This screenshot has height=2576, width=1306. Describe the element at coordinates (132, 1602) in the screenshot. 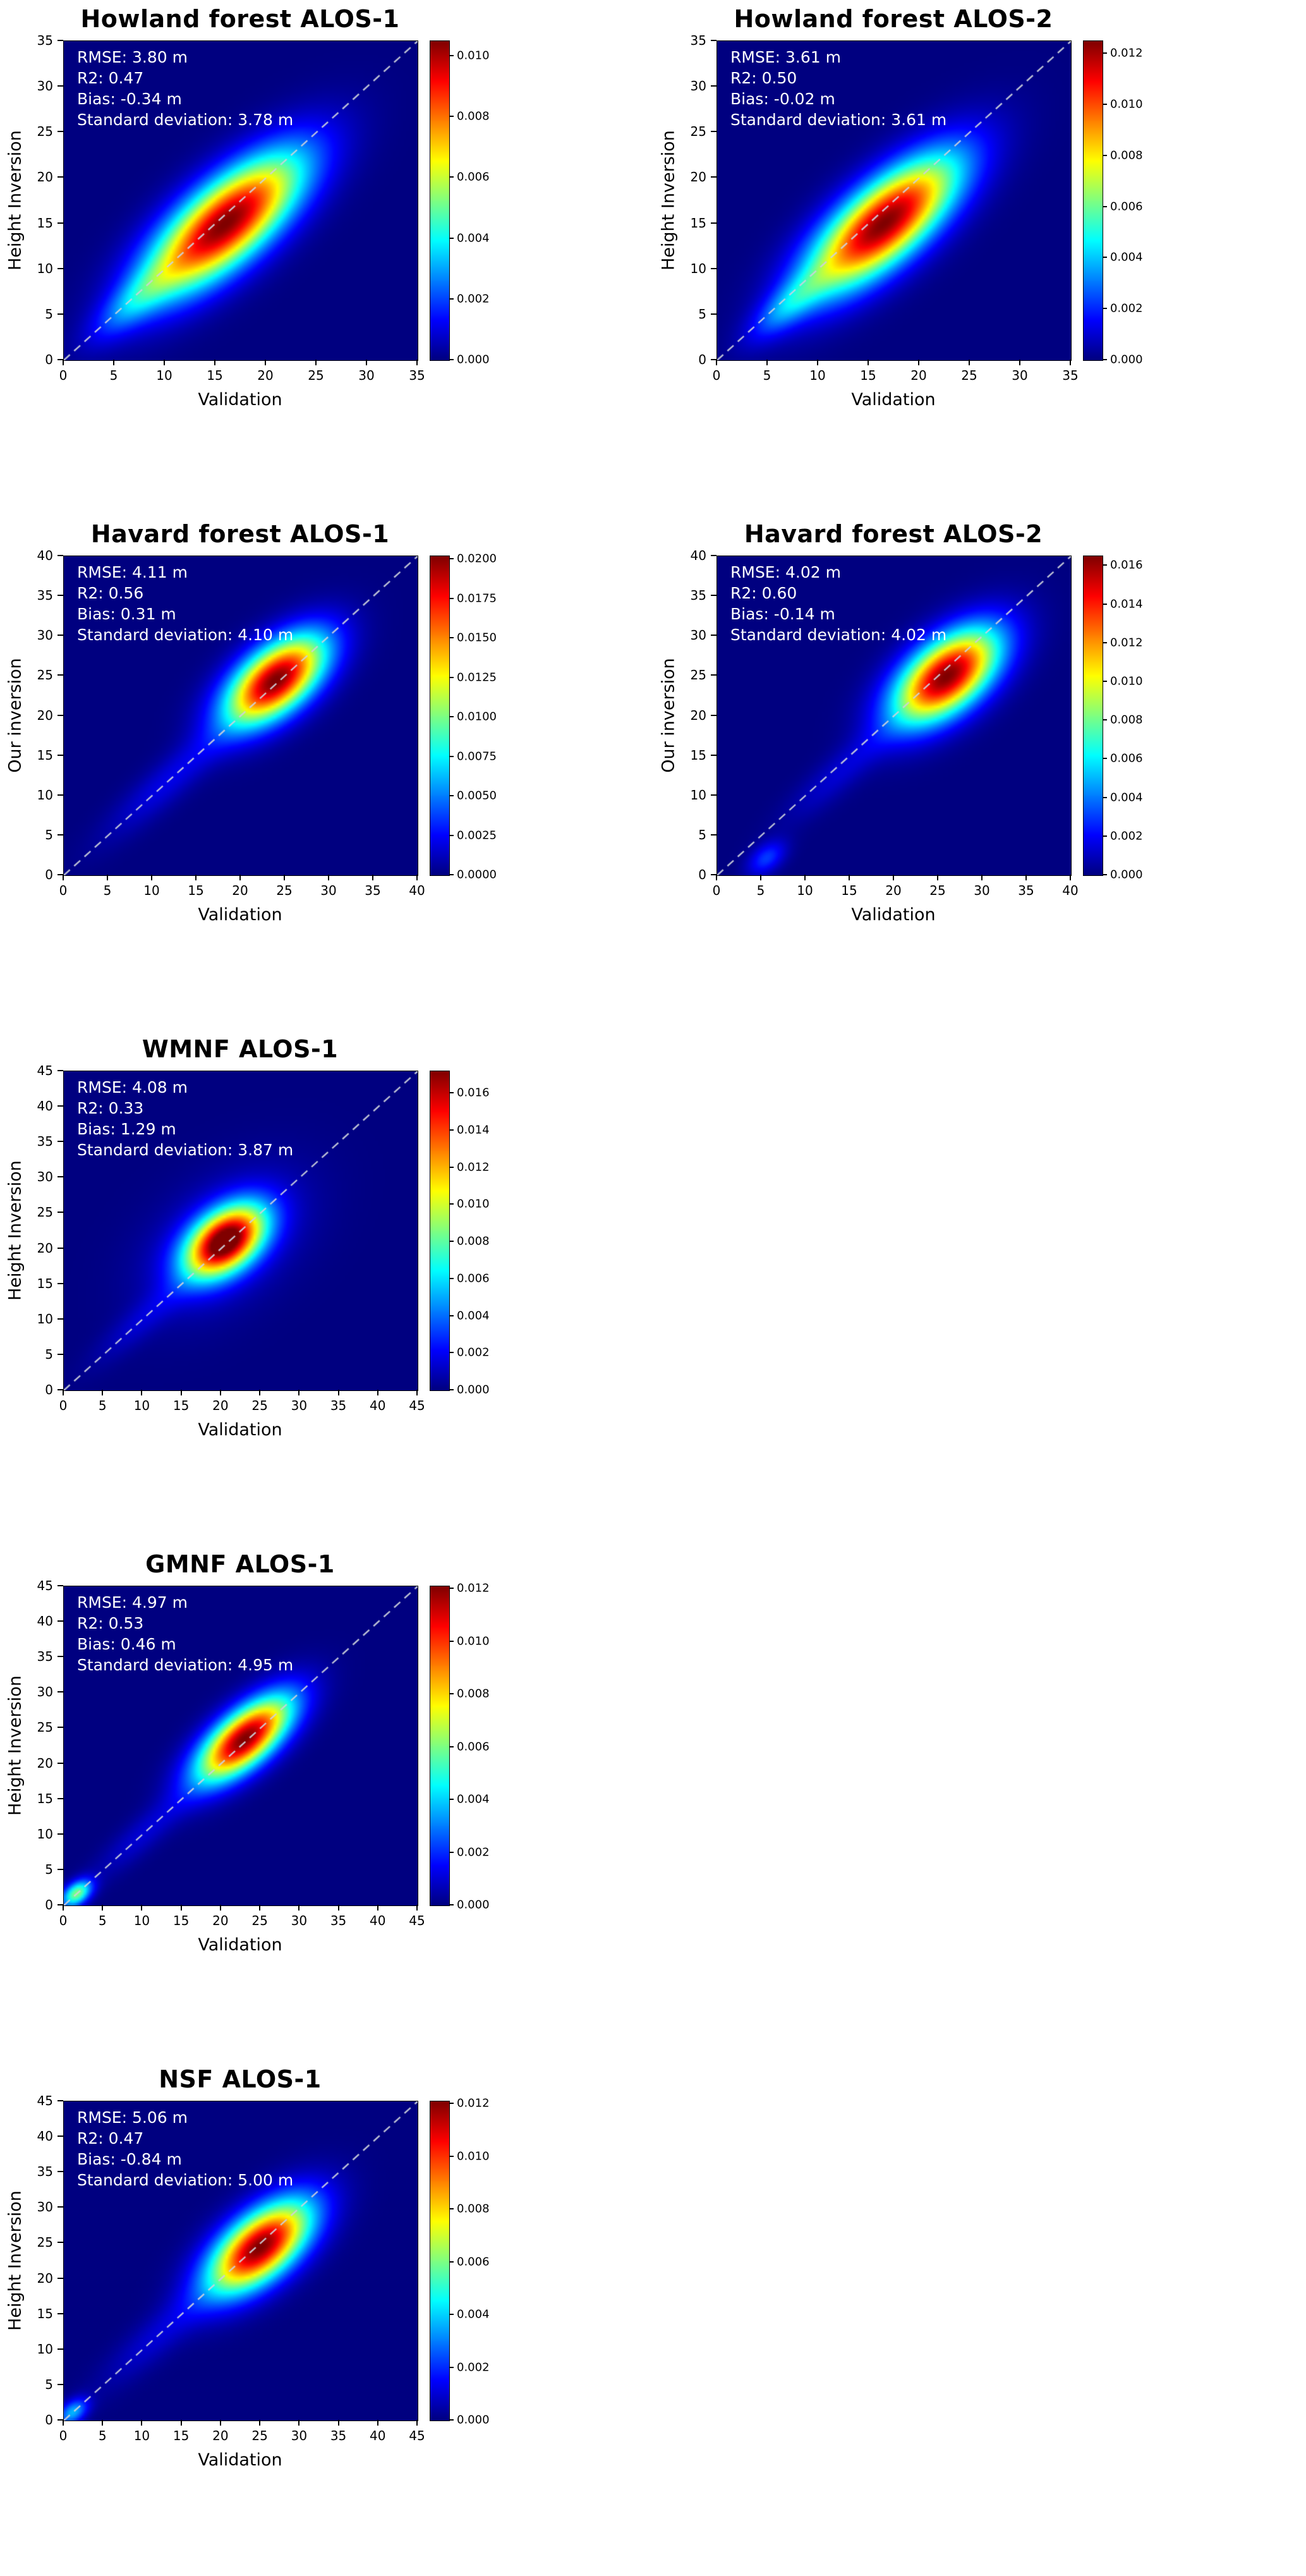

I see `stats-line: RMSE: 4.97 m` at that location.